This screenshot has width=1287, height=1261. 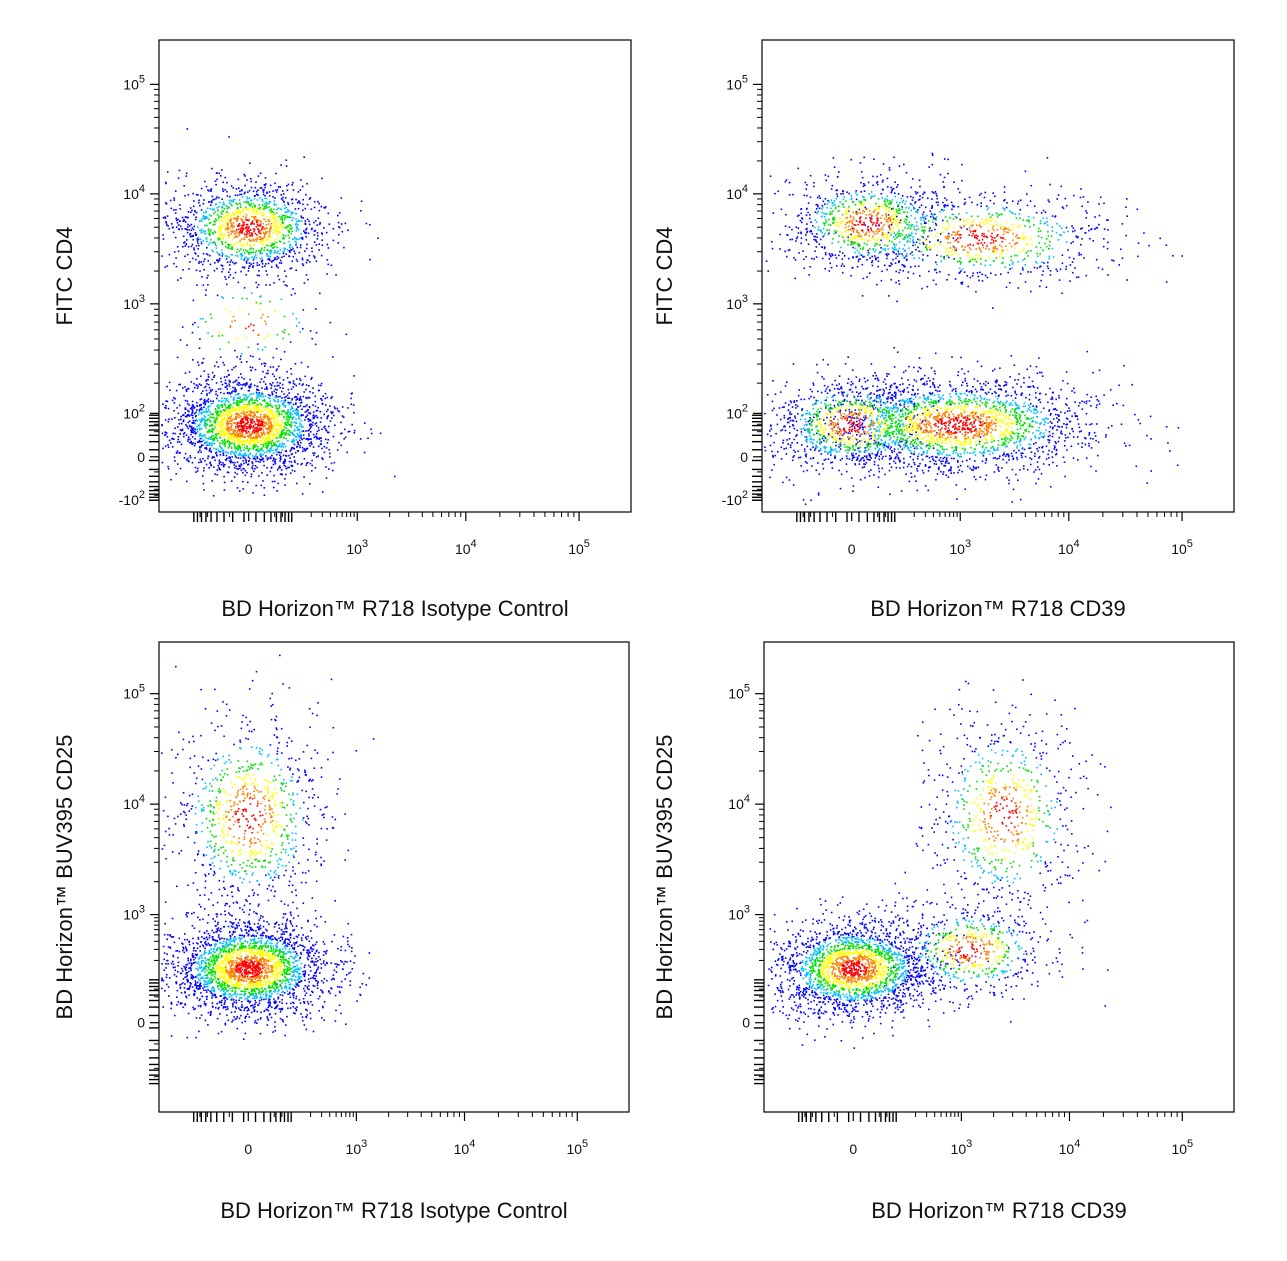 I want to click on y-tick-label: -102, so click(x=132, y=498).